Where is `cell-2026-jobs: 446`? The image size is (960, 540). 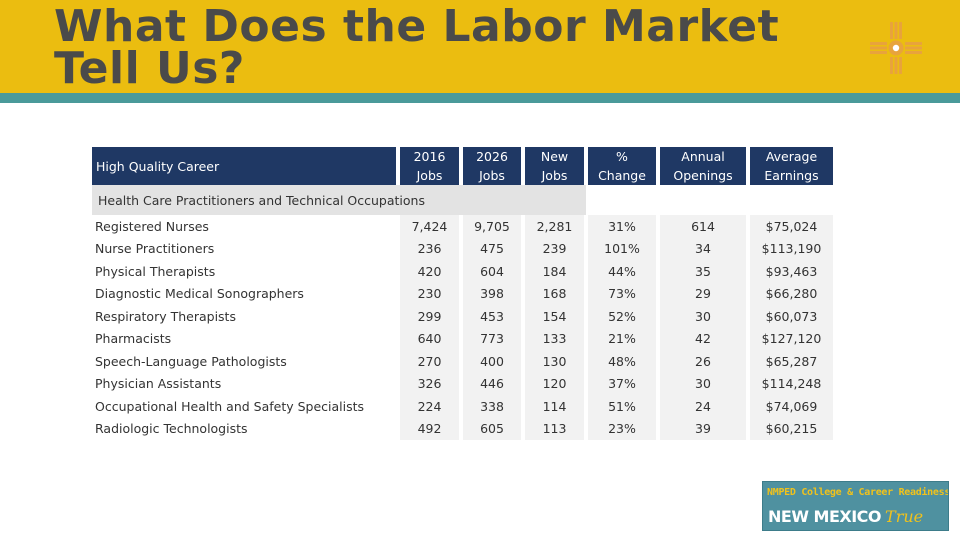 cell-2026-jobs: 446 is located at coordinates (493, 383).